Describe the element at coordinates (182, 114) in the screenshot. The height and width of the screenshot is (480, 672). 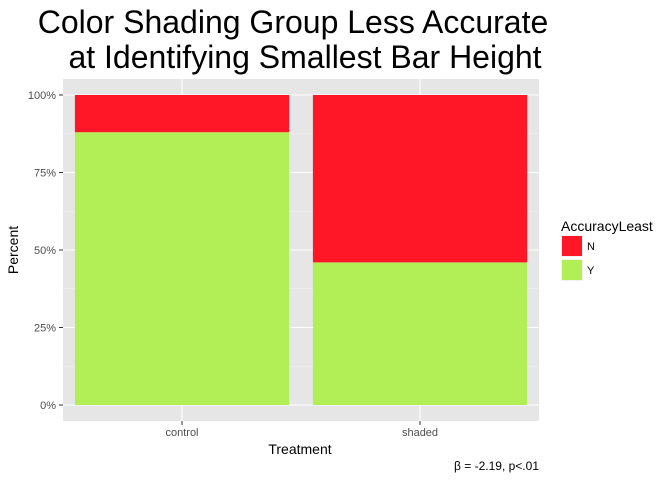
I see `bar-control-N` at that location.